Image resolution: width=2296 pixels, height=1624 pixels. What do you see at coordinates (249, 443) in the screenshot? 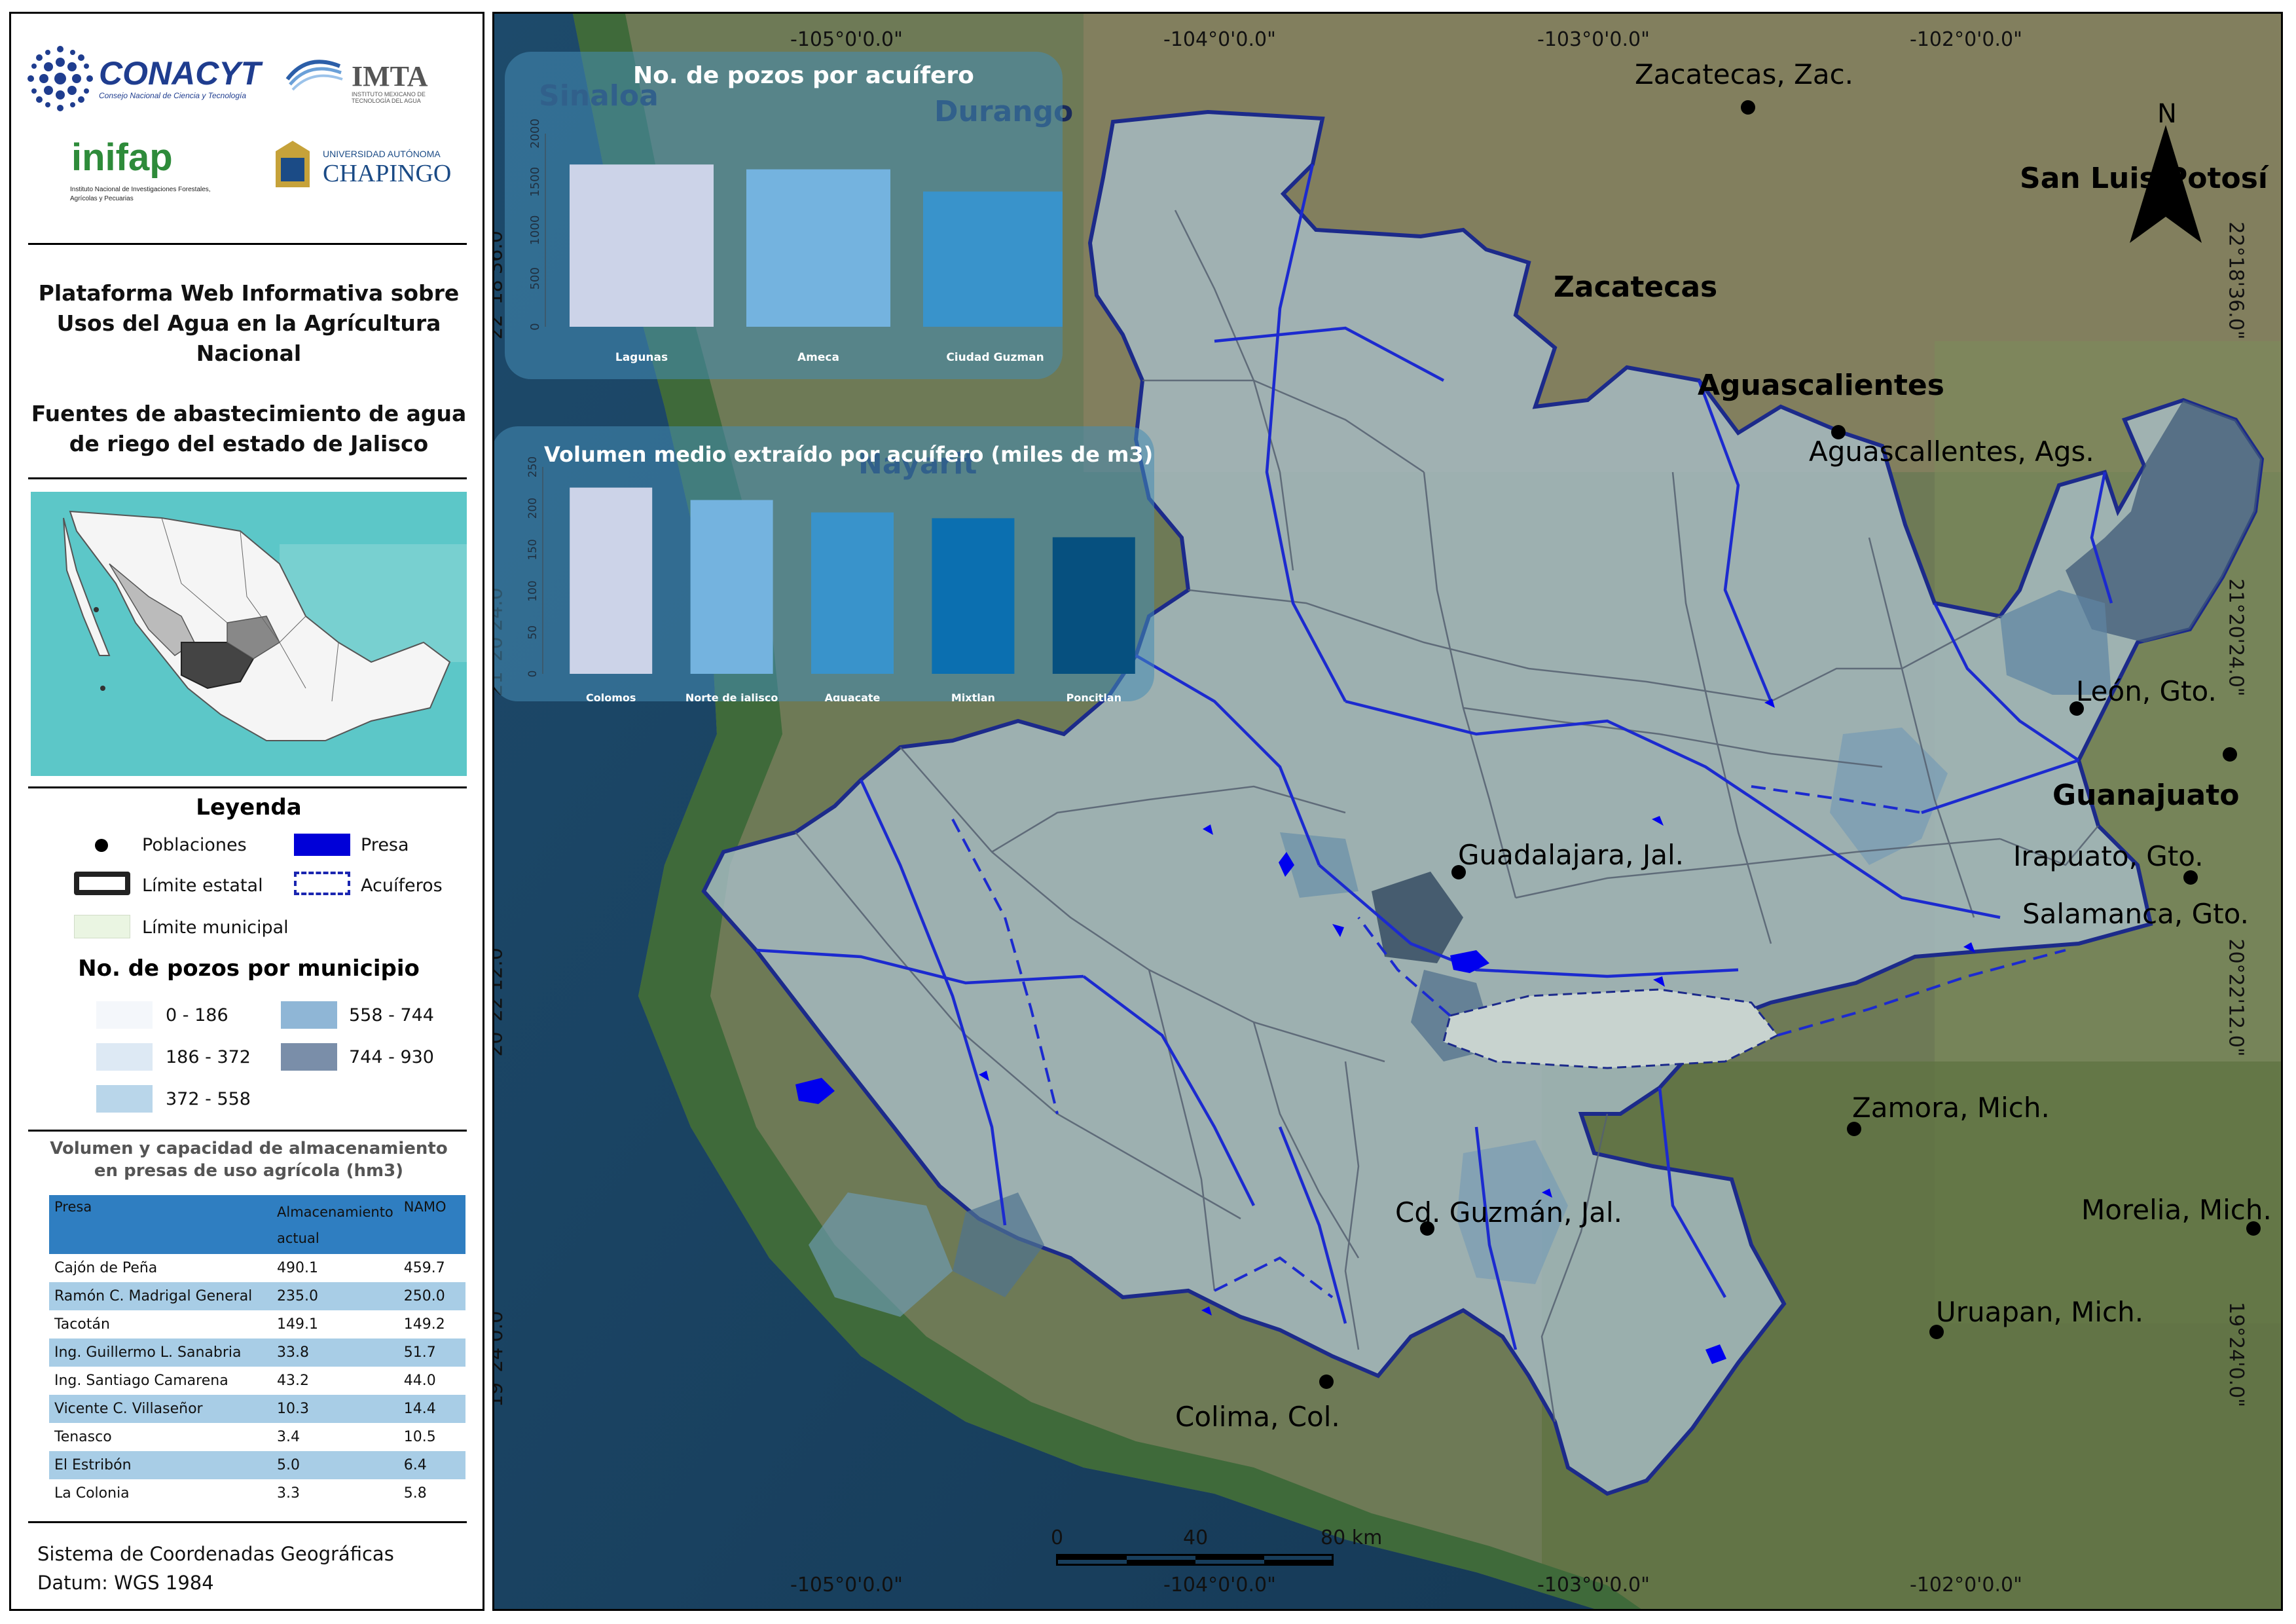
I see `map-title-line2: de riego del estado de Jalisco` at bounding box center [249, 443].